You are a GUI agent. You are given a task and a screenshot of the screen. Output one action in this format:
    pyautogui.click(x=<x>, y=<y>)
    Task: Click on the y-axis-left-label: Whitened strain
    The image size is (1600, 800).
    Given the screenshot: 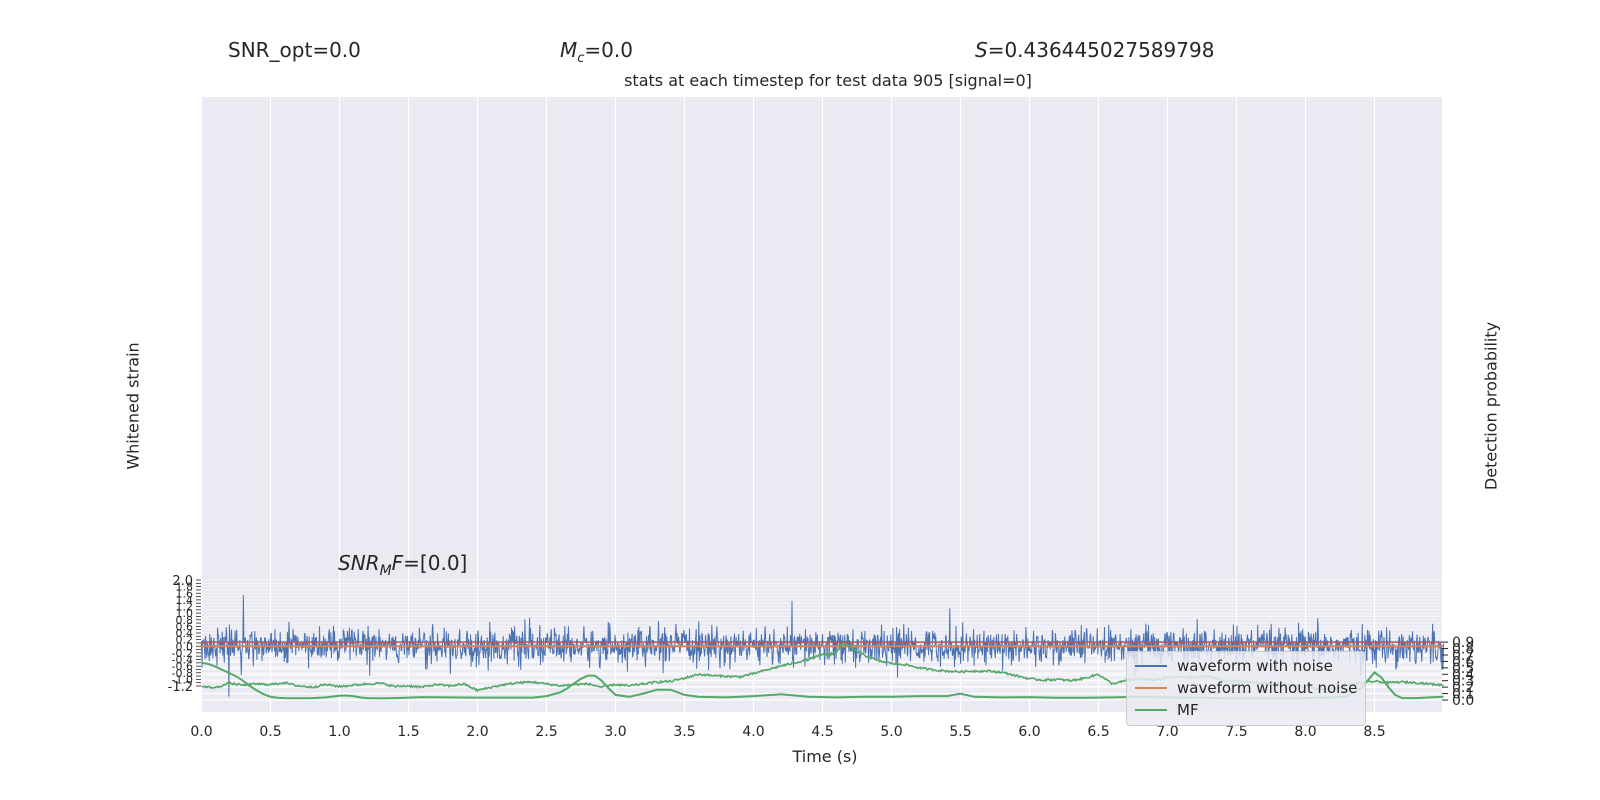 What is the action you would take?
    pyautogui.click(x=133, y=406)
    